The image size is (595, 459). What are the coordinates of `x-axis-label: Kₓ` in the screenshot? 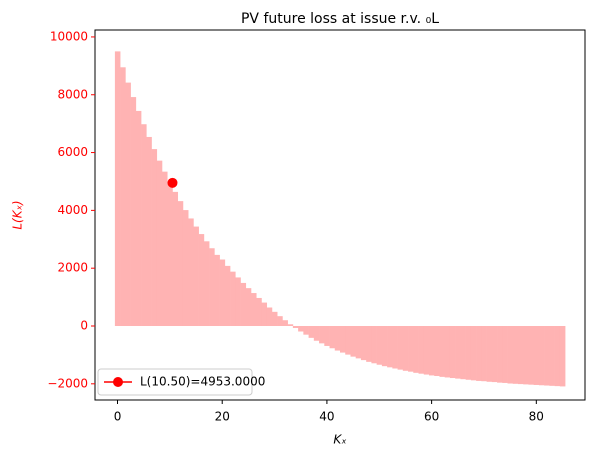 It's located at (339, 440).